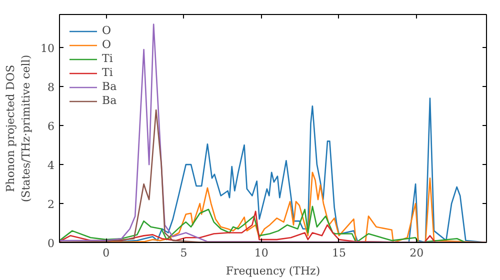  What do you see at coordinates (51, 243) in the screenshot?
I see `y-tick-label: 0` at bounding box center [51, 243].